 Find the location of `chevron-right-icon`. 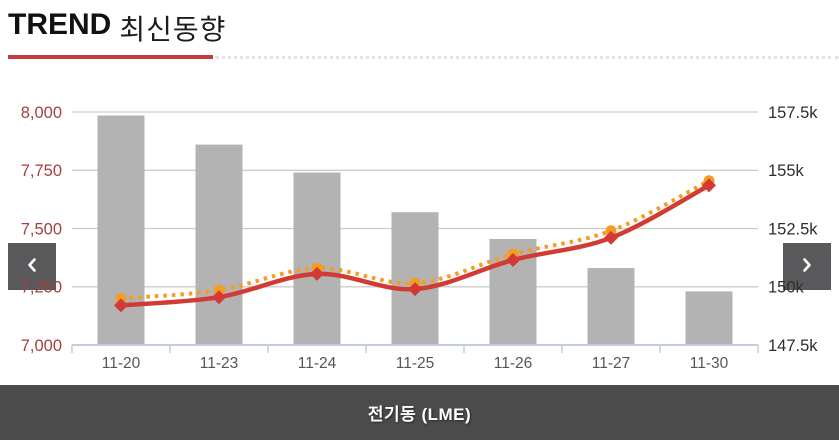

chevron-right-icon is located at coordinates (807, 266).